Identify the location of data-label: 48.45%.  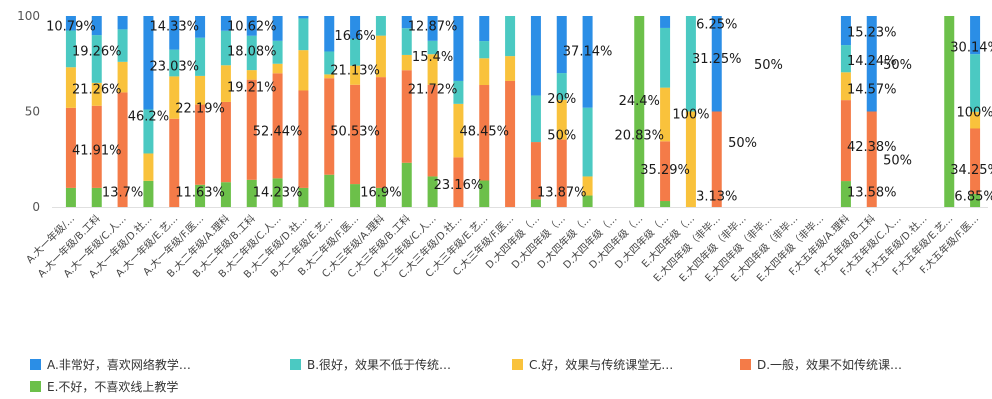
(484, 132).